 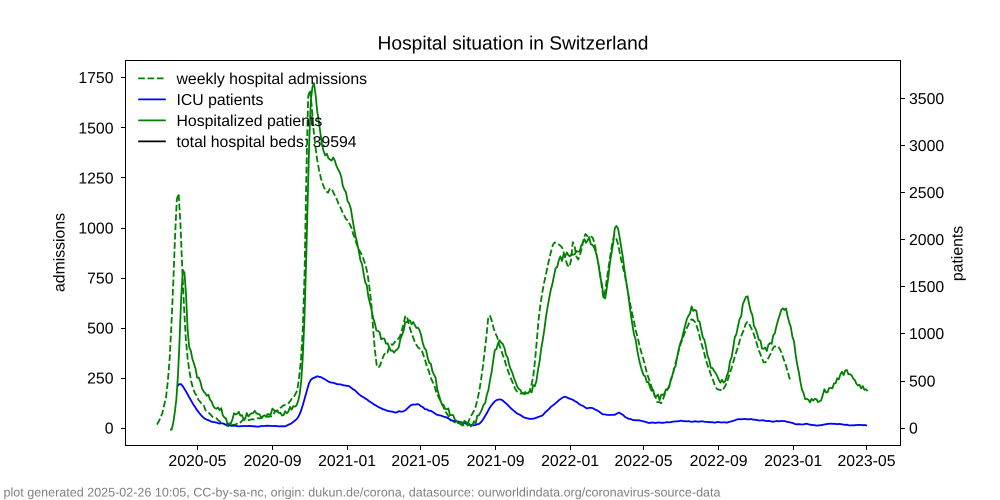 I want to click on svg-text: weekly hospital admissions, so click(x=272, y=79).